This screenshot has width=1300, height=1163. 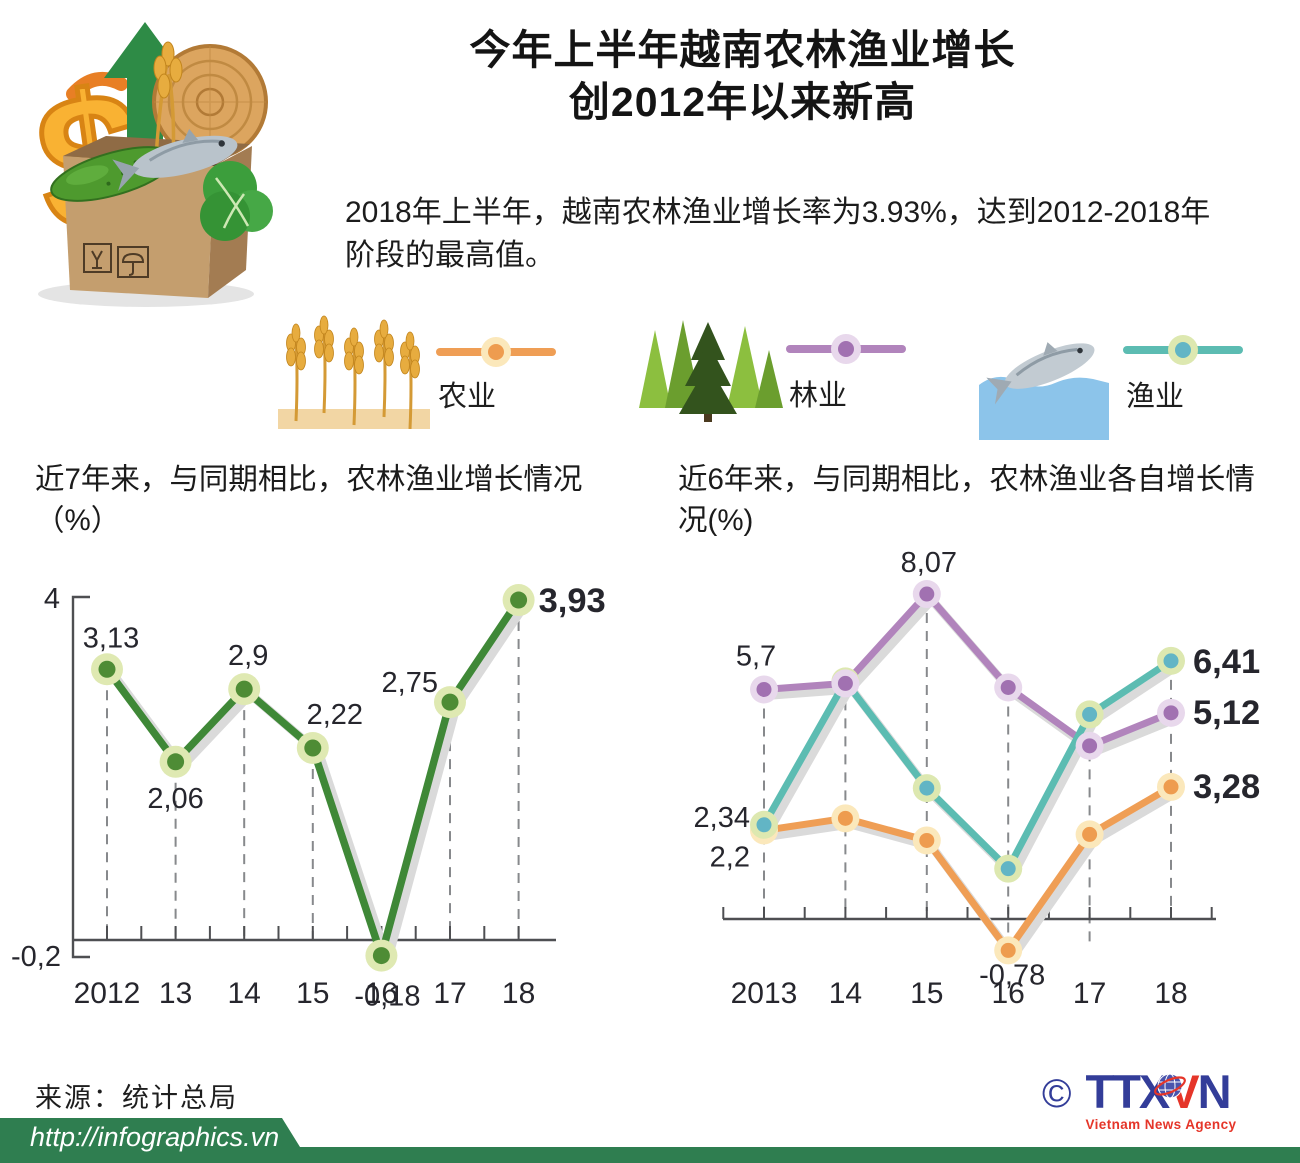 What do you see at coordinates (711, 371) in the screenshot?
I see `forest-icon` at bounding box center [711, 371].